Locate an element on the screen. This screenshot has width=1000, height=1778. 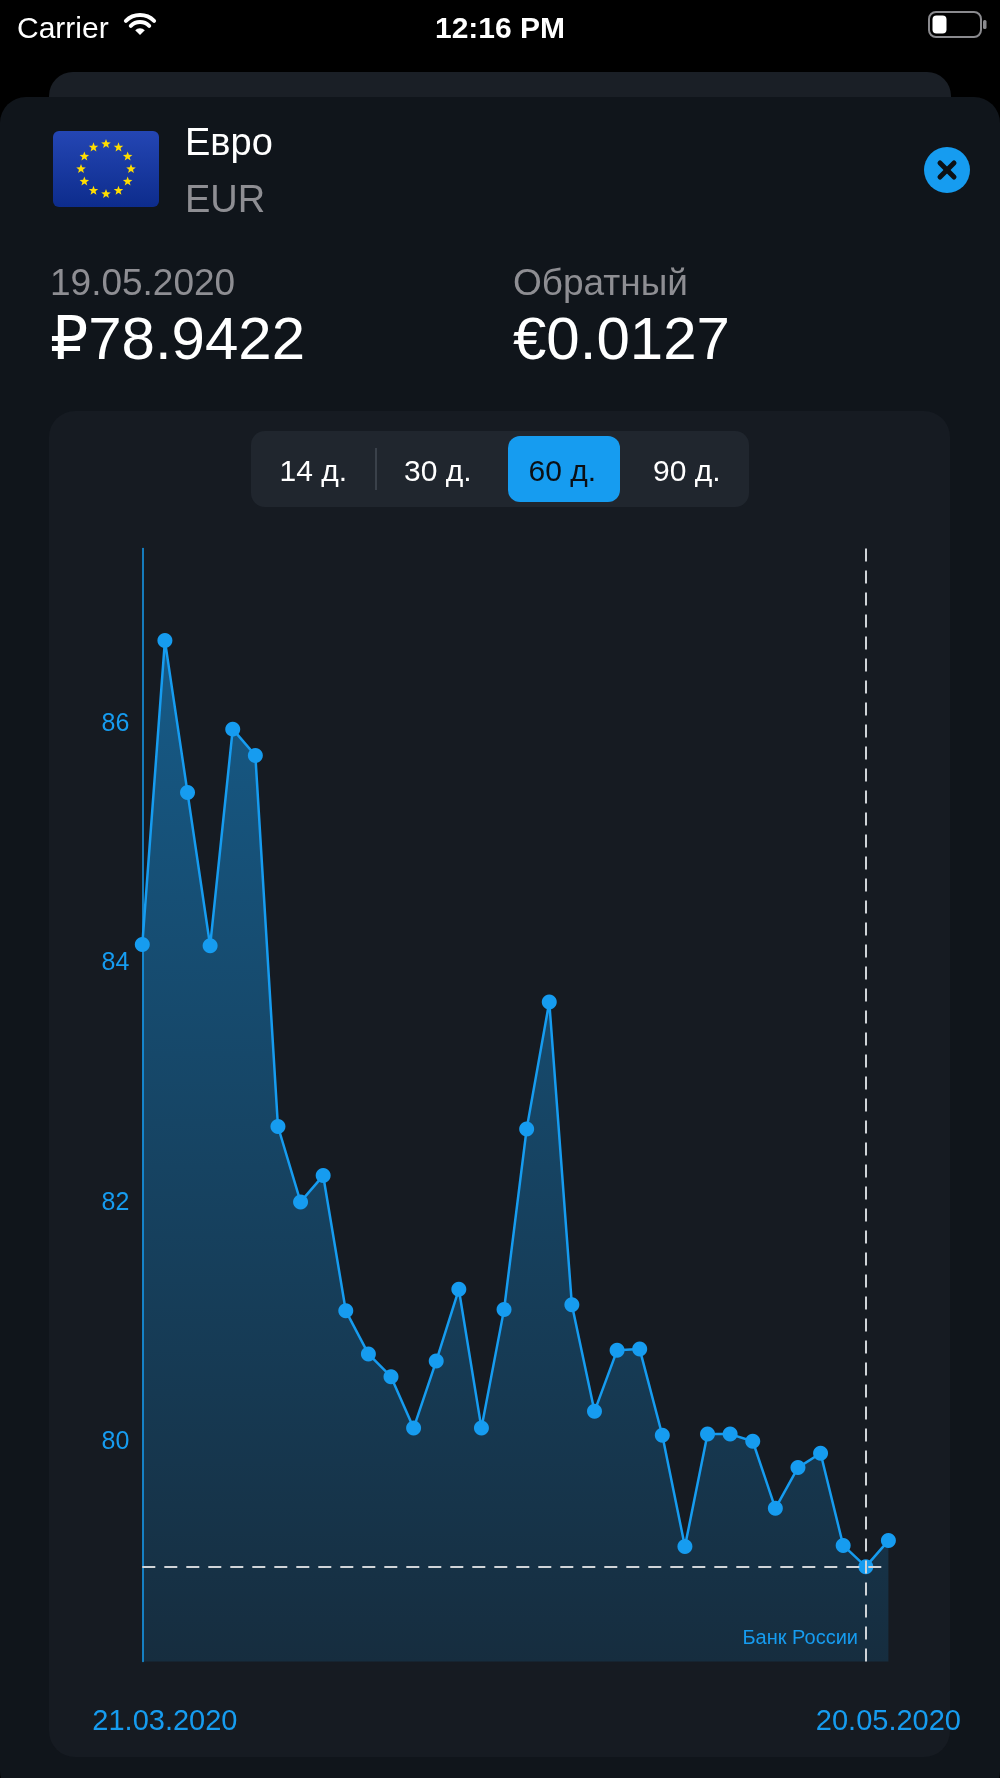
annotation: Банк России is located at coordinates (800, 1637).